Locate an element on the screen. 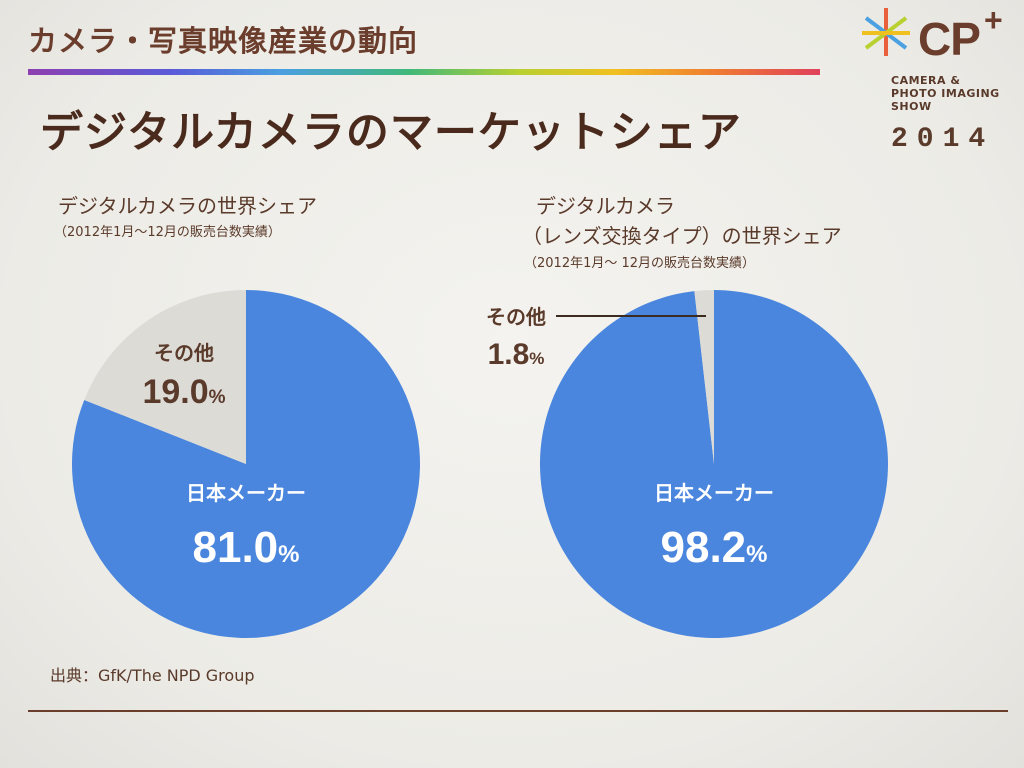  rainbow-divider is located at coordinates (424, 72).